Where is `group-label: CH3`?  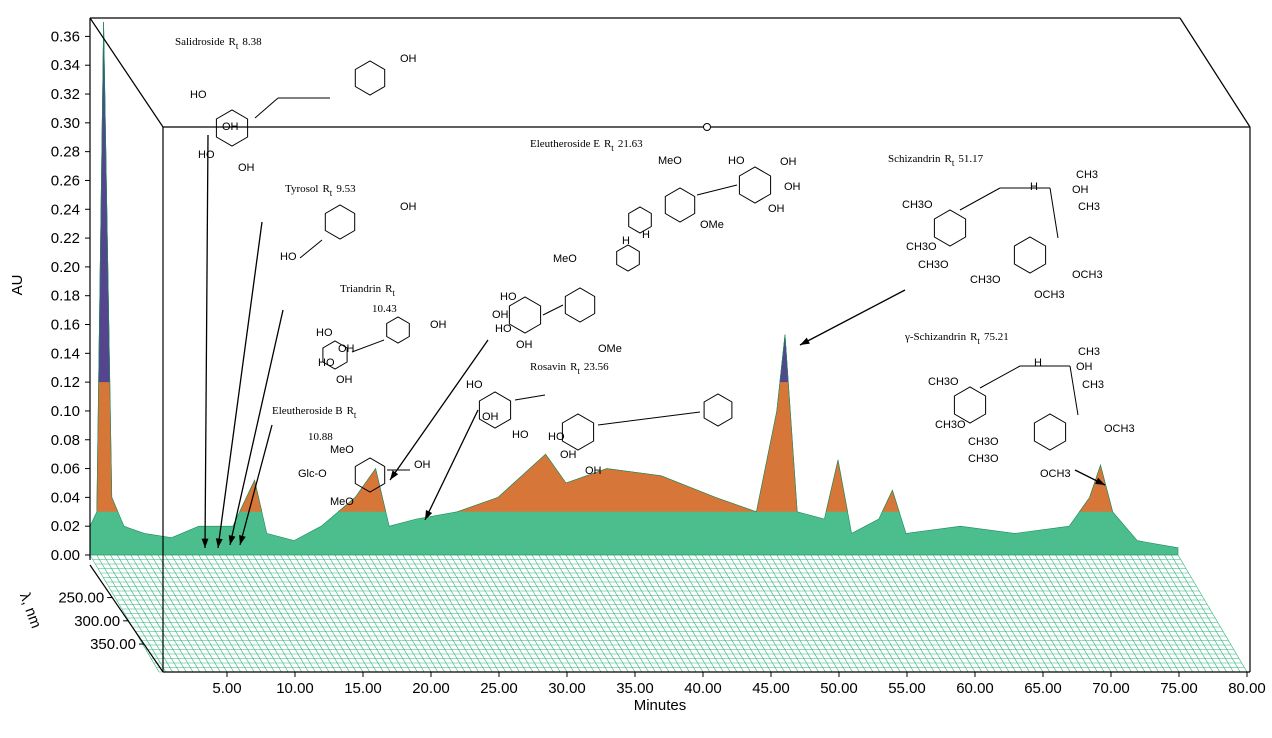 group-label: CH3 is located at coordinates (1089, 352).